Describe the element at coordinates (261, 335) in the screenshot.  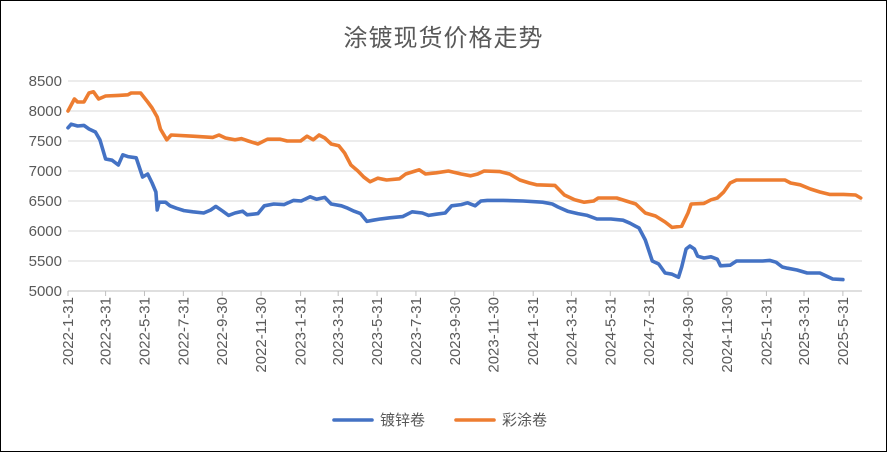
I see `x-tick-label: 2022-11-30` at that location.